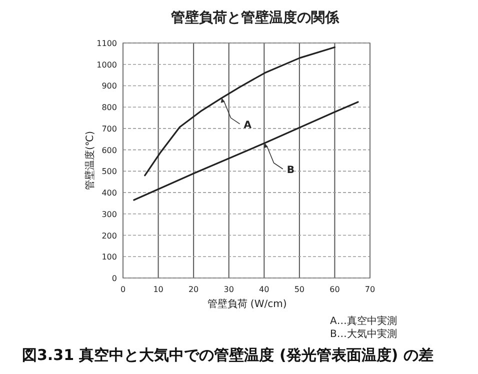 This screenshot has width=478, height=374. Describe the element at coordinates (335, 289) in the screenshot. I see `x-tick-label: 60` at that location.